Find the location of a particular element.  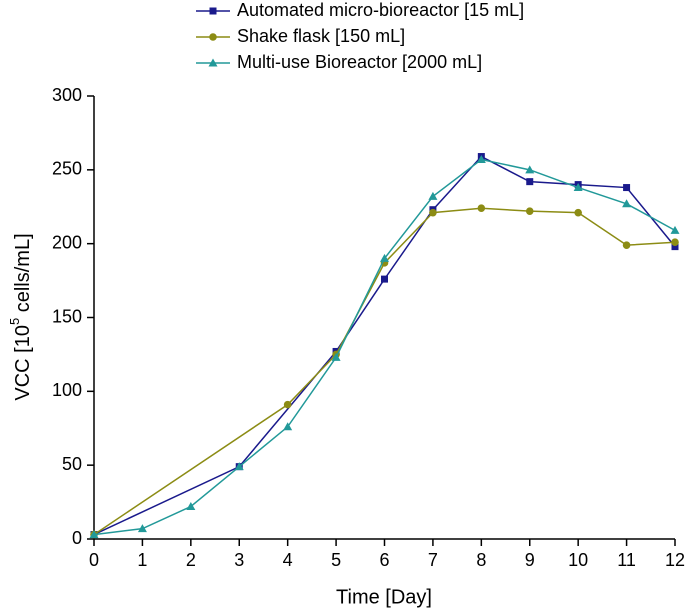

legend-label: Shake flask [150 mL] is located at coordinates (321, 36).